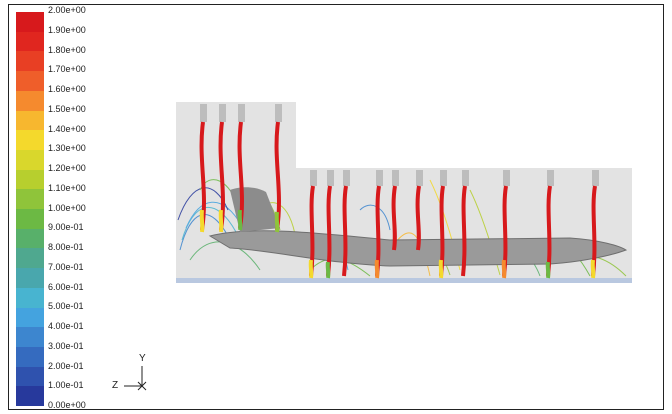  What do you see at coordinates (67, 148) in the screenshot?
I see `color-scale-label: 1.30e+00` at bounding box center [67, 148].